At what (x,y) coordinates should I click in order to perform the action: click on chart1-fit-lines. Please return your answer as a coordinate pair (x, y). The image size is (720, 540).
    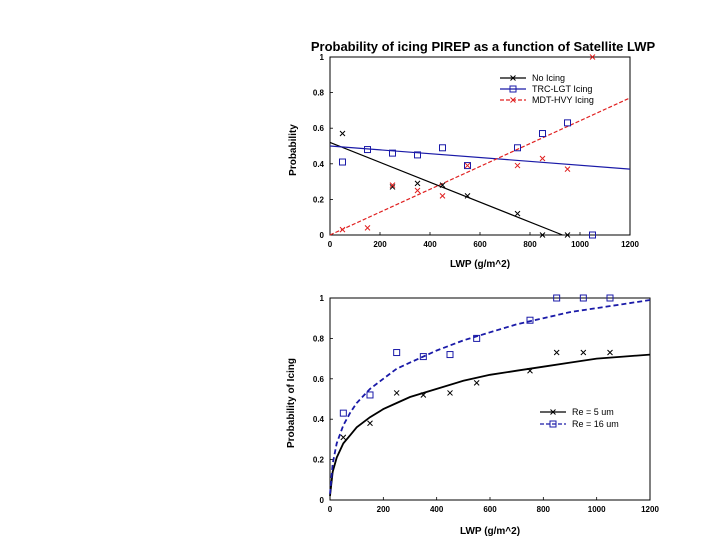
    Looking at the image, I should click on (480, 166).